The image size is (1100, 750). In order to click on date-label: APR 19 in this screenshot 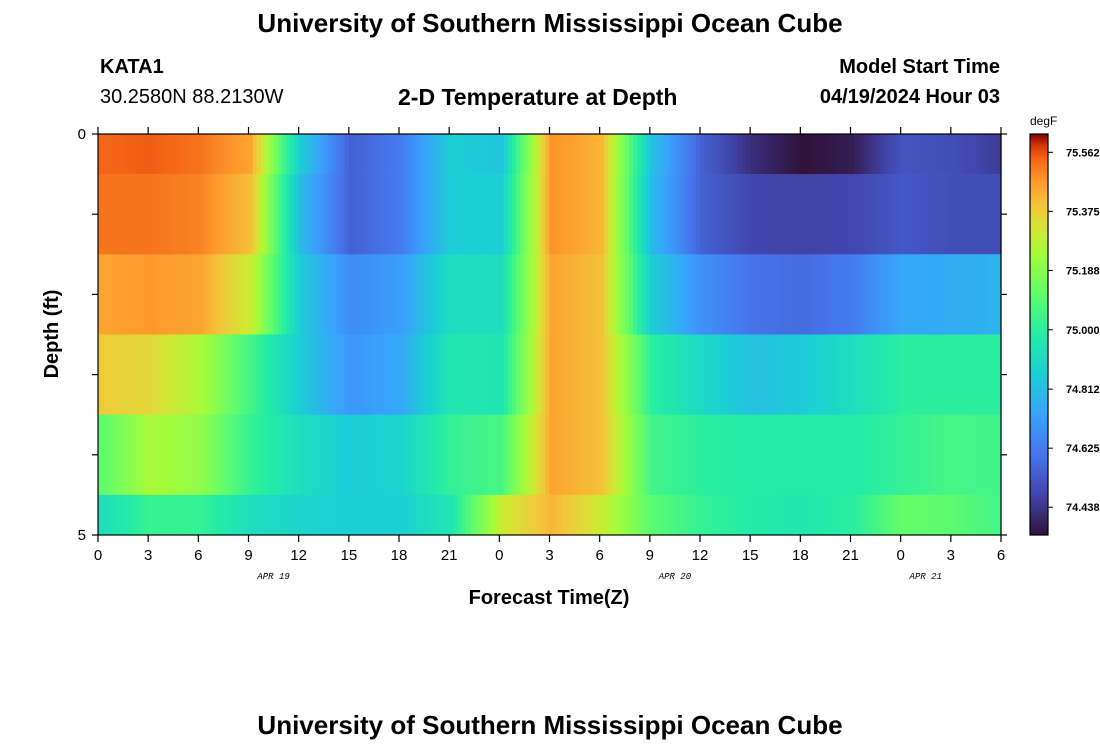, I will do `click(273, 577)`.